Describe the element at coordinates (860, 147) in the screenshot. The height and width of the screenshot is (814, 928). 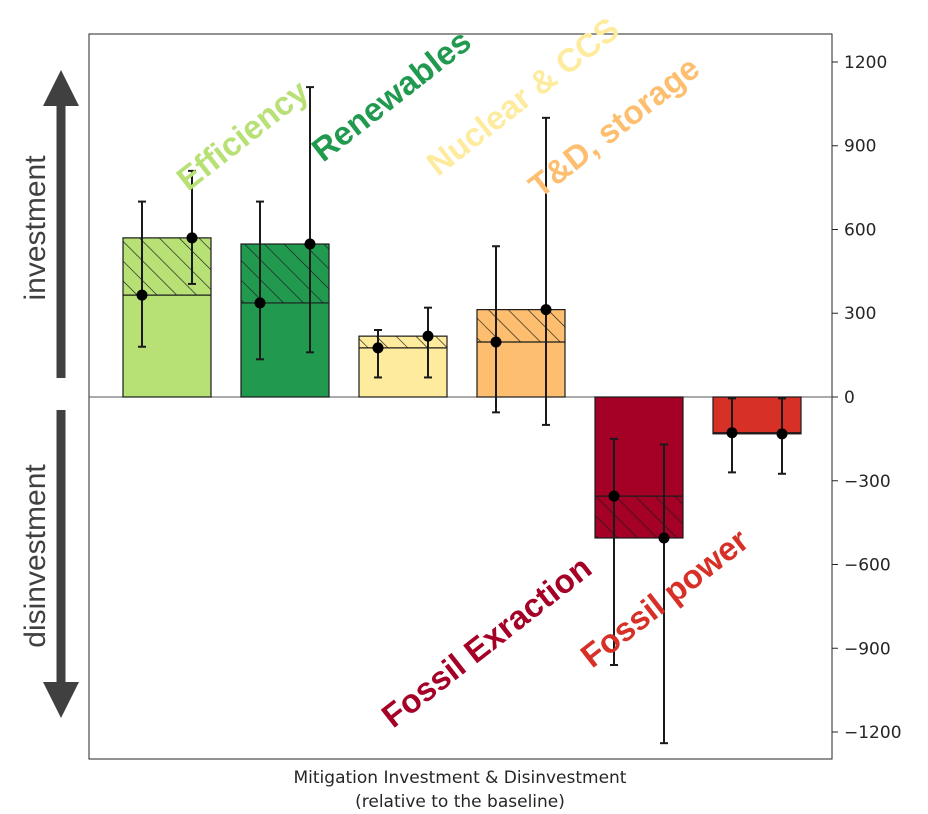
I see `y-tick-label: 900` at that location.